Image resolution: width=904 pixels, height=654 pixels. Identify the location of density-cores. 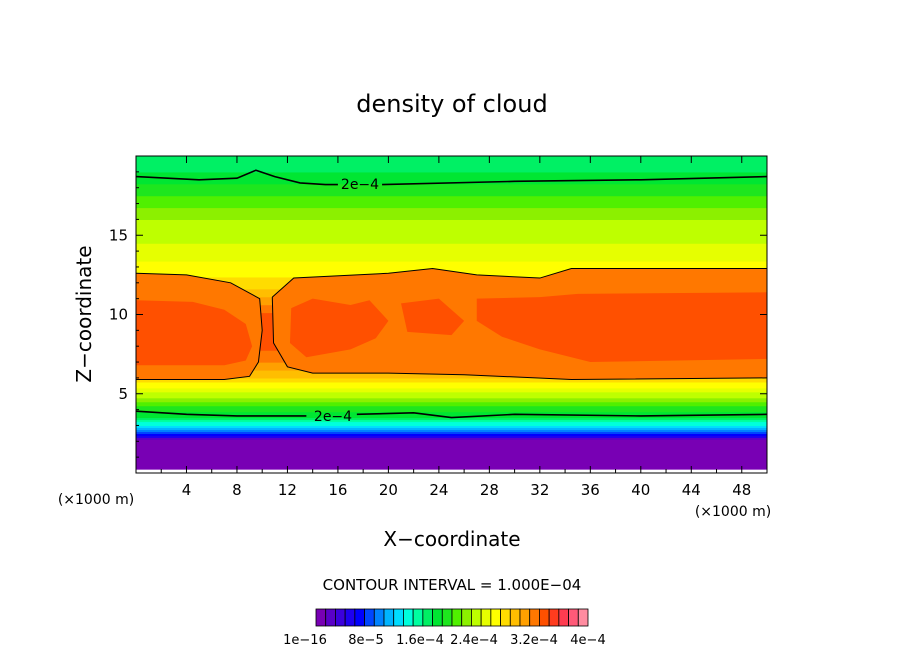
(451, 324).